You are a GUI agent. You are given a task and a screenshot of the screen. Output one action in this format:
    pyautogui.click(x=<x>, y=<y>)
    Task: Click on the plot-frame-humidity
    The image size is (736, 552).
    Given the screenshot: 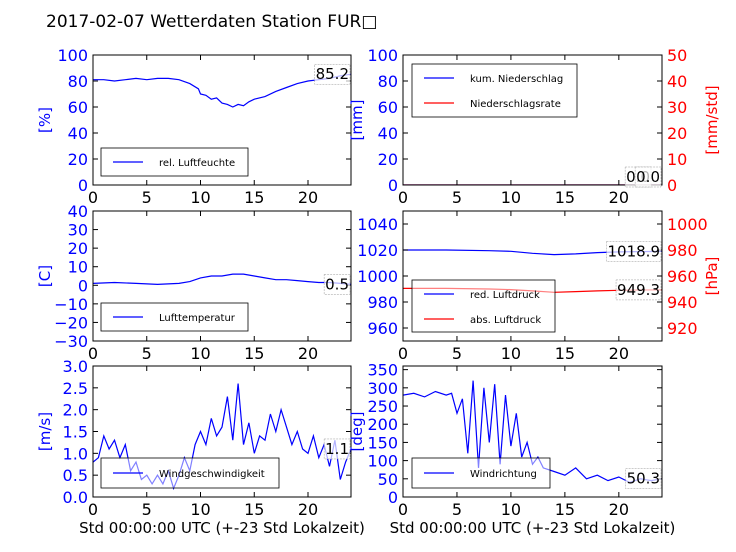 What is the action you would take?
    pyautogui.click(x=222, y=120)
    